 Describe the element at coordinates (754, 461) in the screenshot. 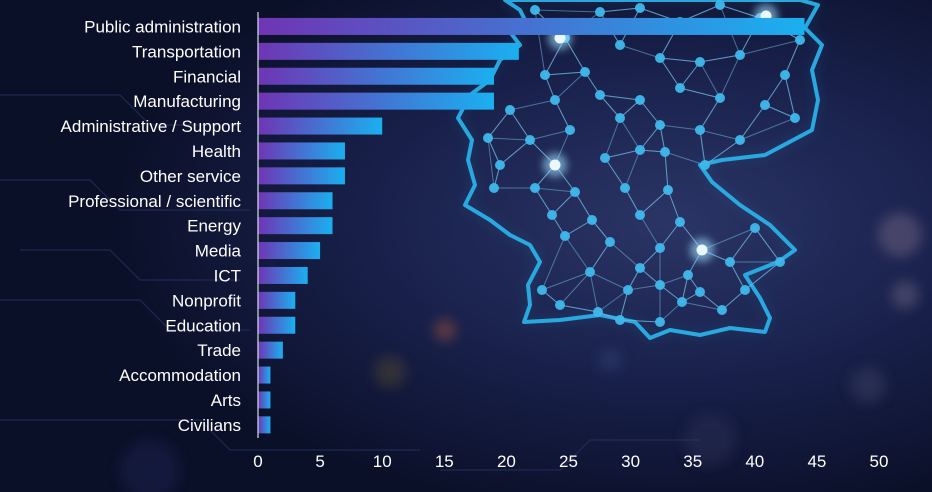

I see `x-tick-label: 40` at that location.